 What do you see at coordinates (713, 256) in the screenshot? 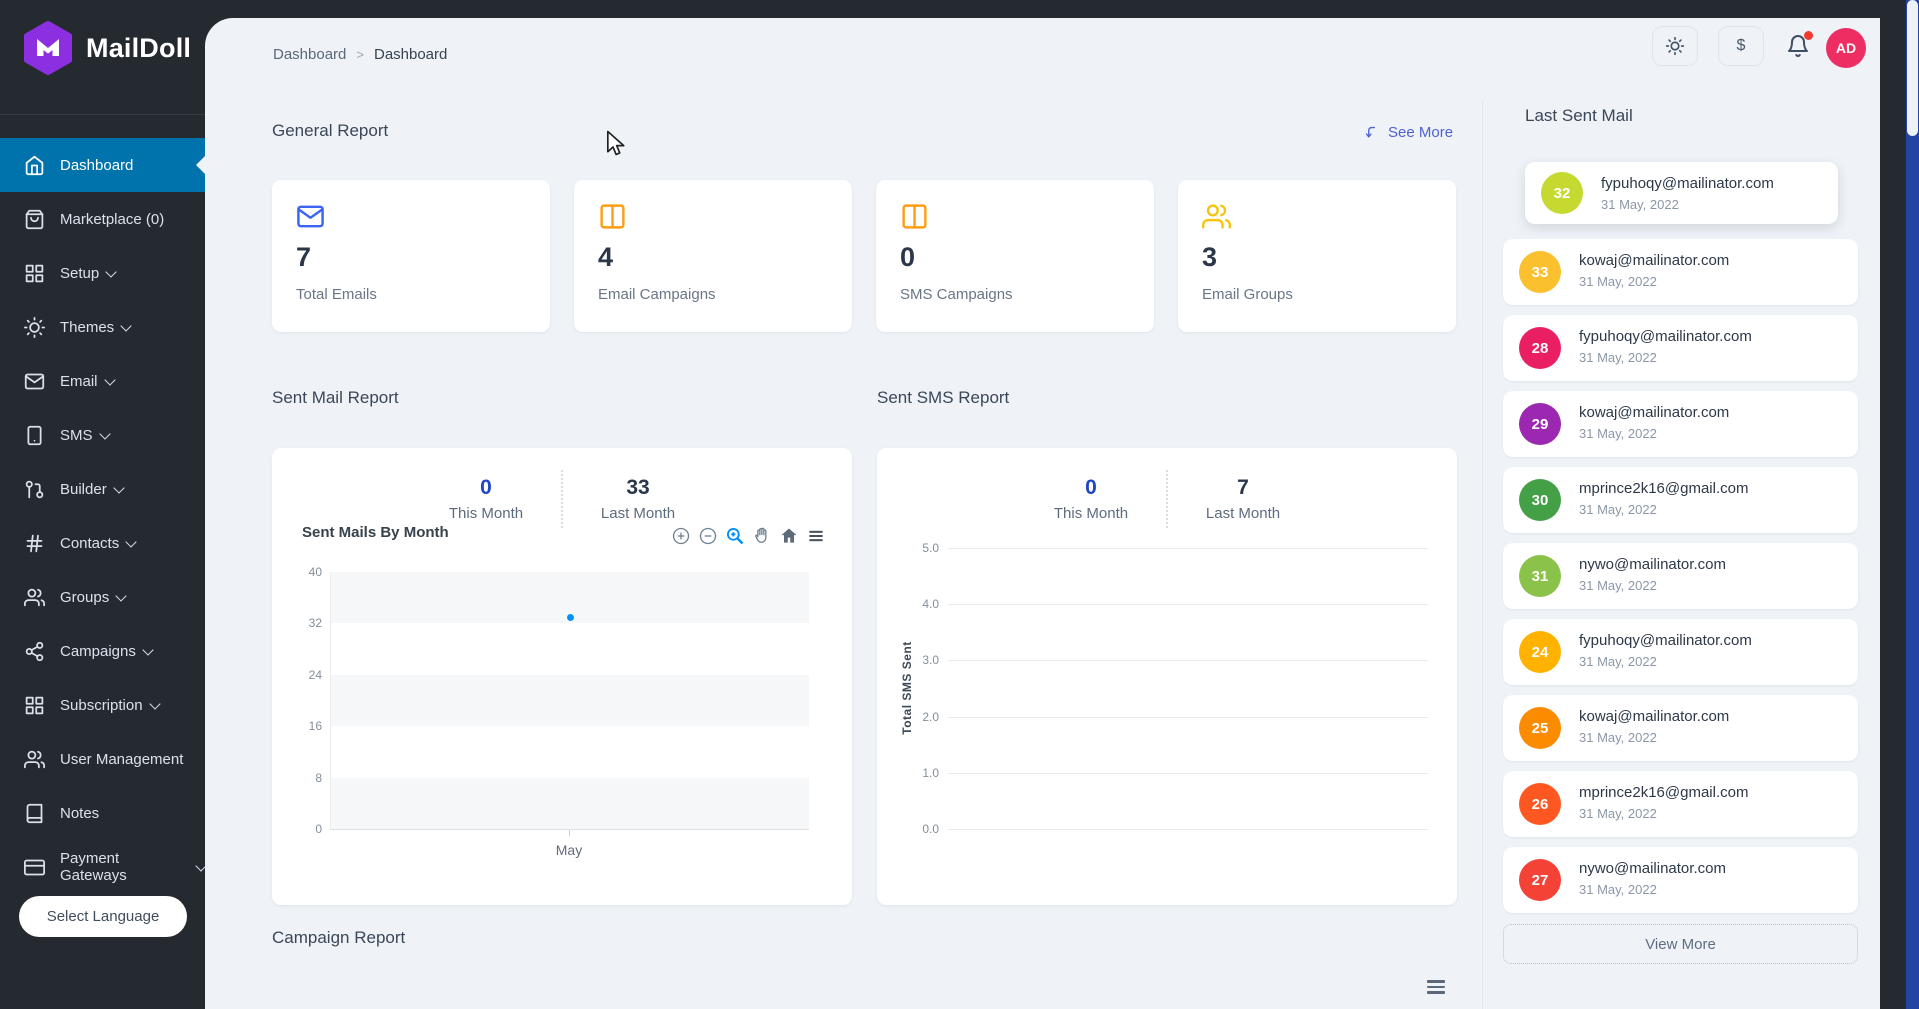
I see `report-card-email-campaigns: 4 Email Campaigns` at bounding box center [713, 256].